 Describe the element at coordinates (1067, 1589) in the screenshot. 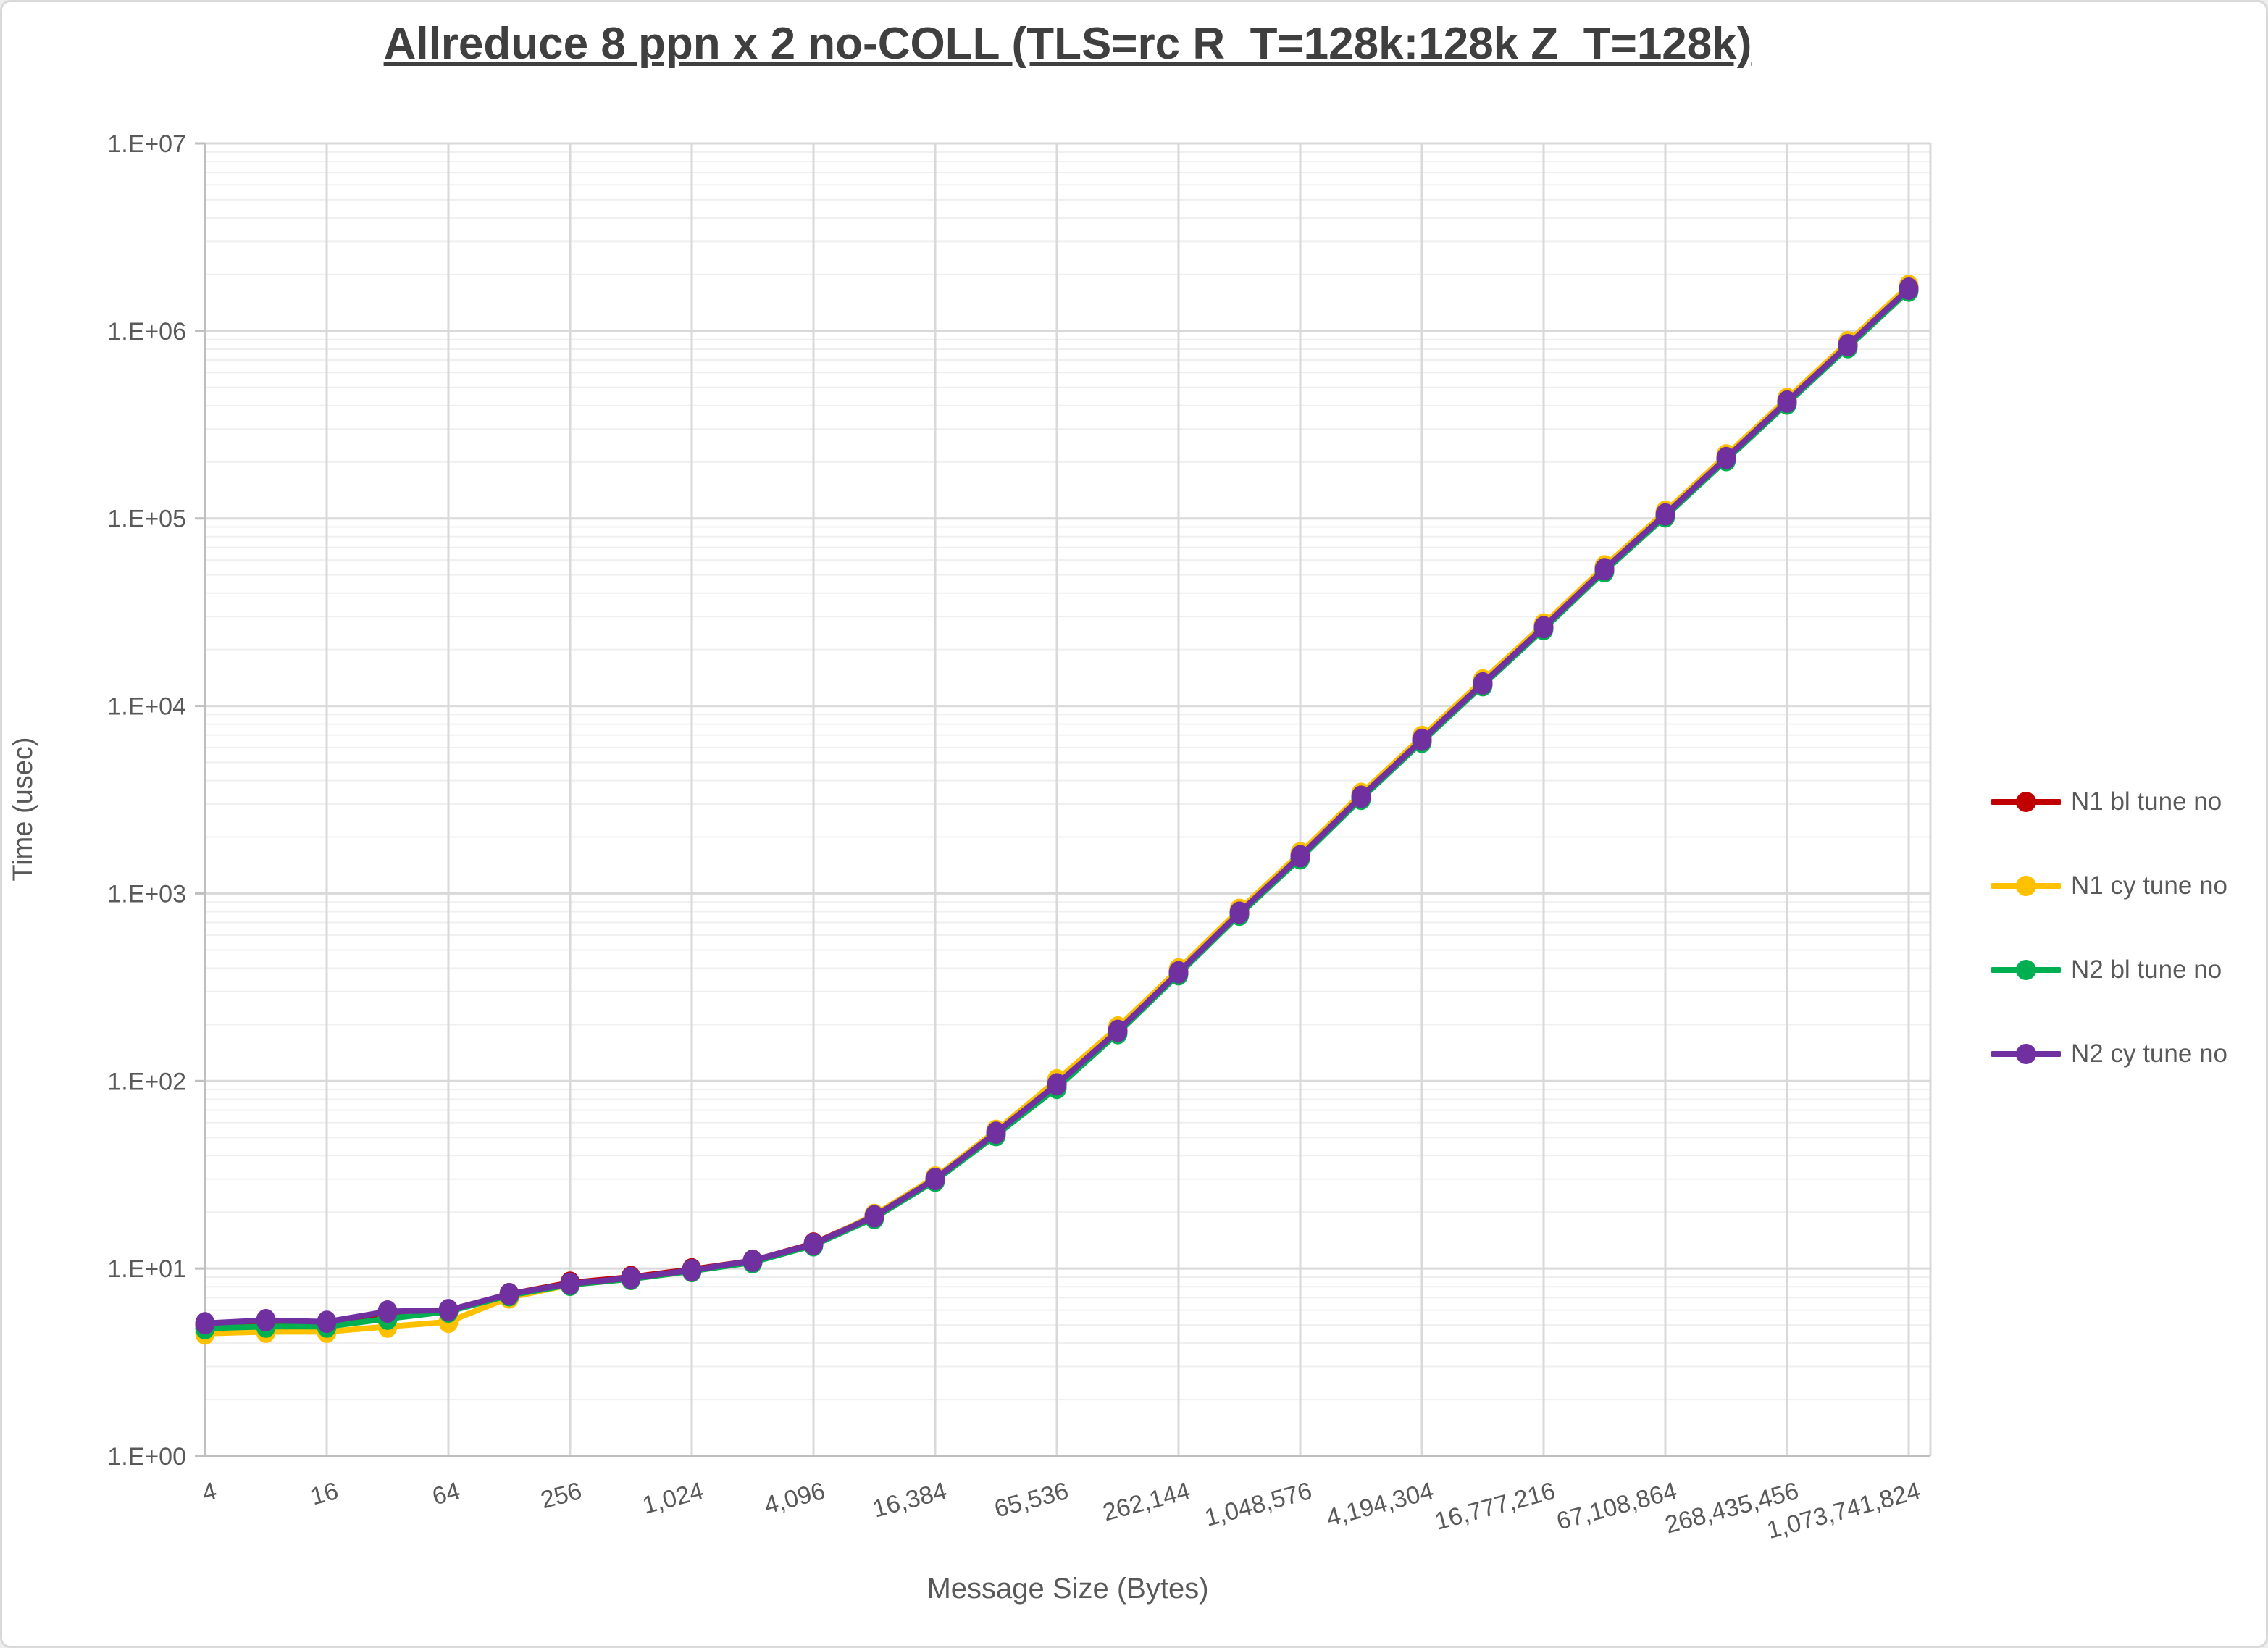

I see `x-axis-title: Message Size (Bytes)` at that location.